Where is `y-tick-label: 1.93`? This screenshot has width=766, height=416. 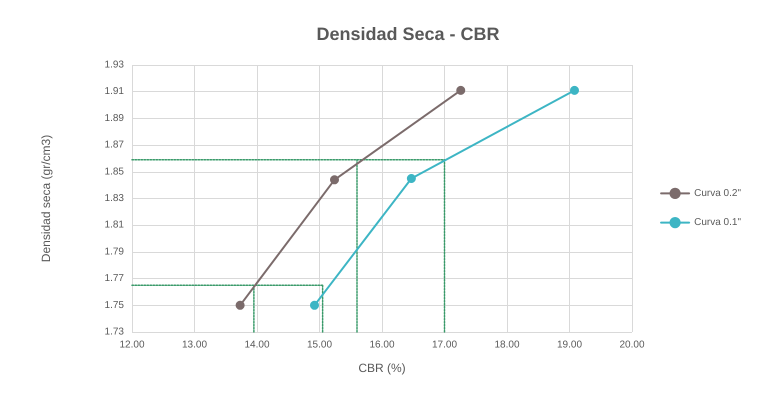
y-tick-label: 1.93 is located at coordinates (114, 65).